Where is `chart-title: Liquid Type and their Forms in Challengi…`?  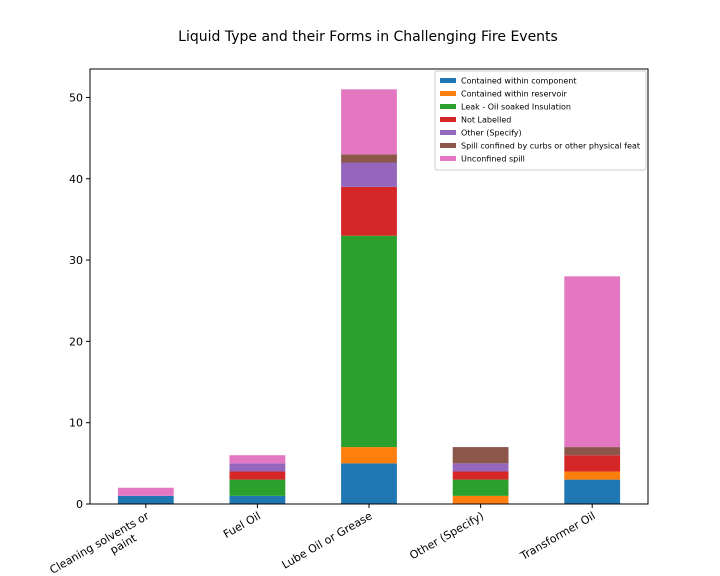
chart-title: Liquid Type and their Forms in Challengi… is located at coordinates (368, 37).